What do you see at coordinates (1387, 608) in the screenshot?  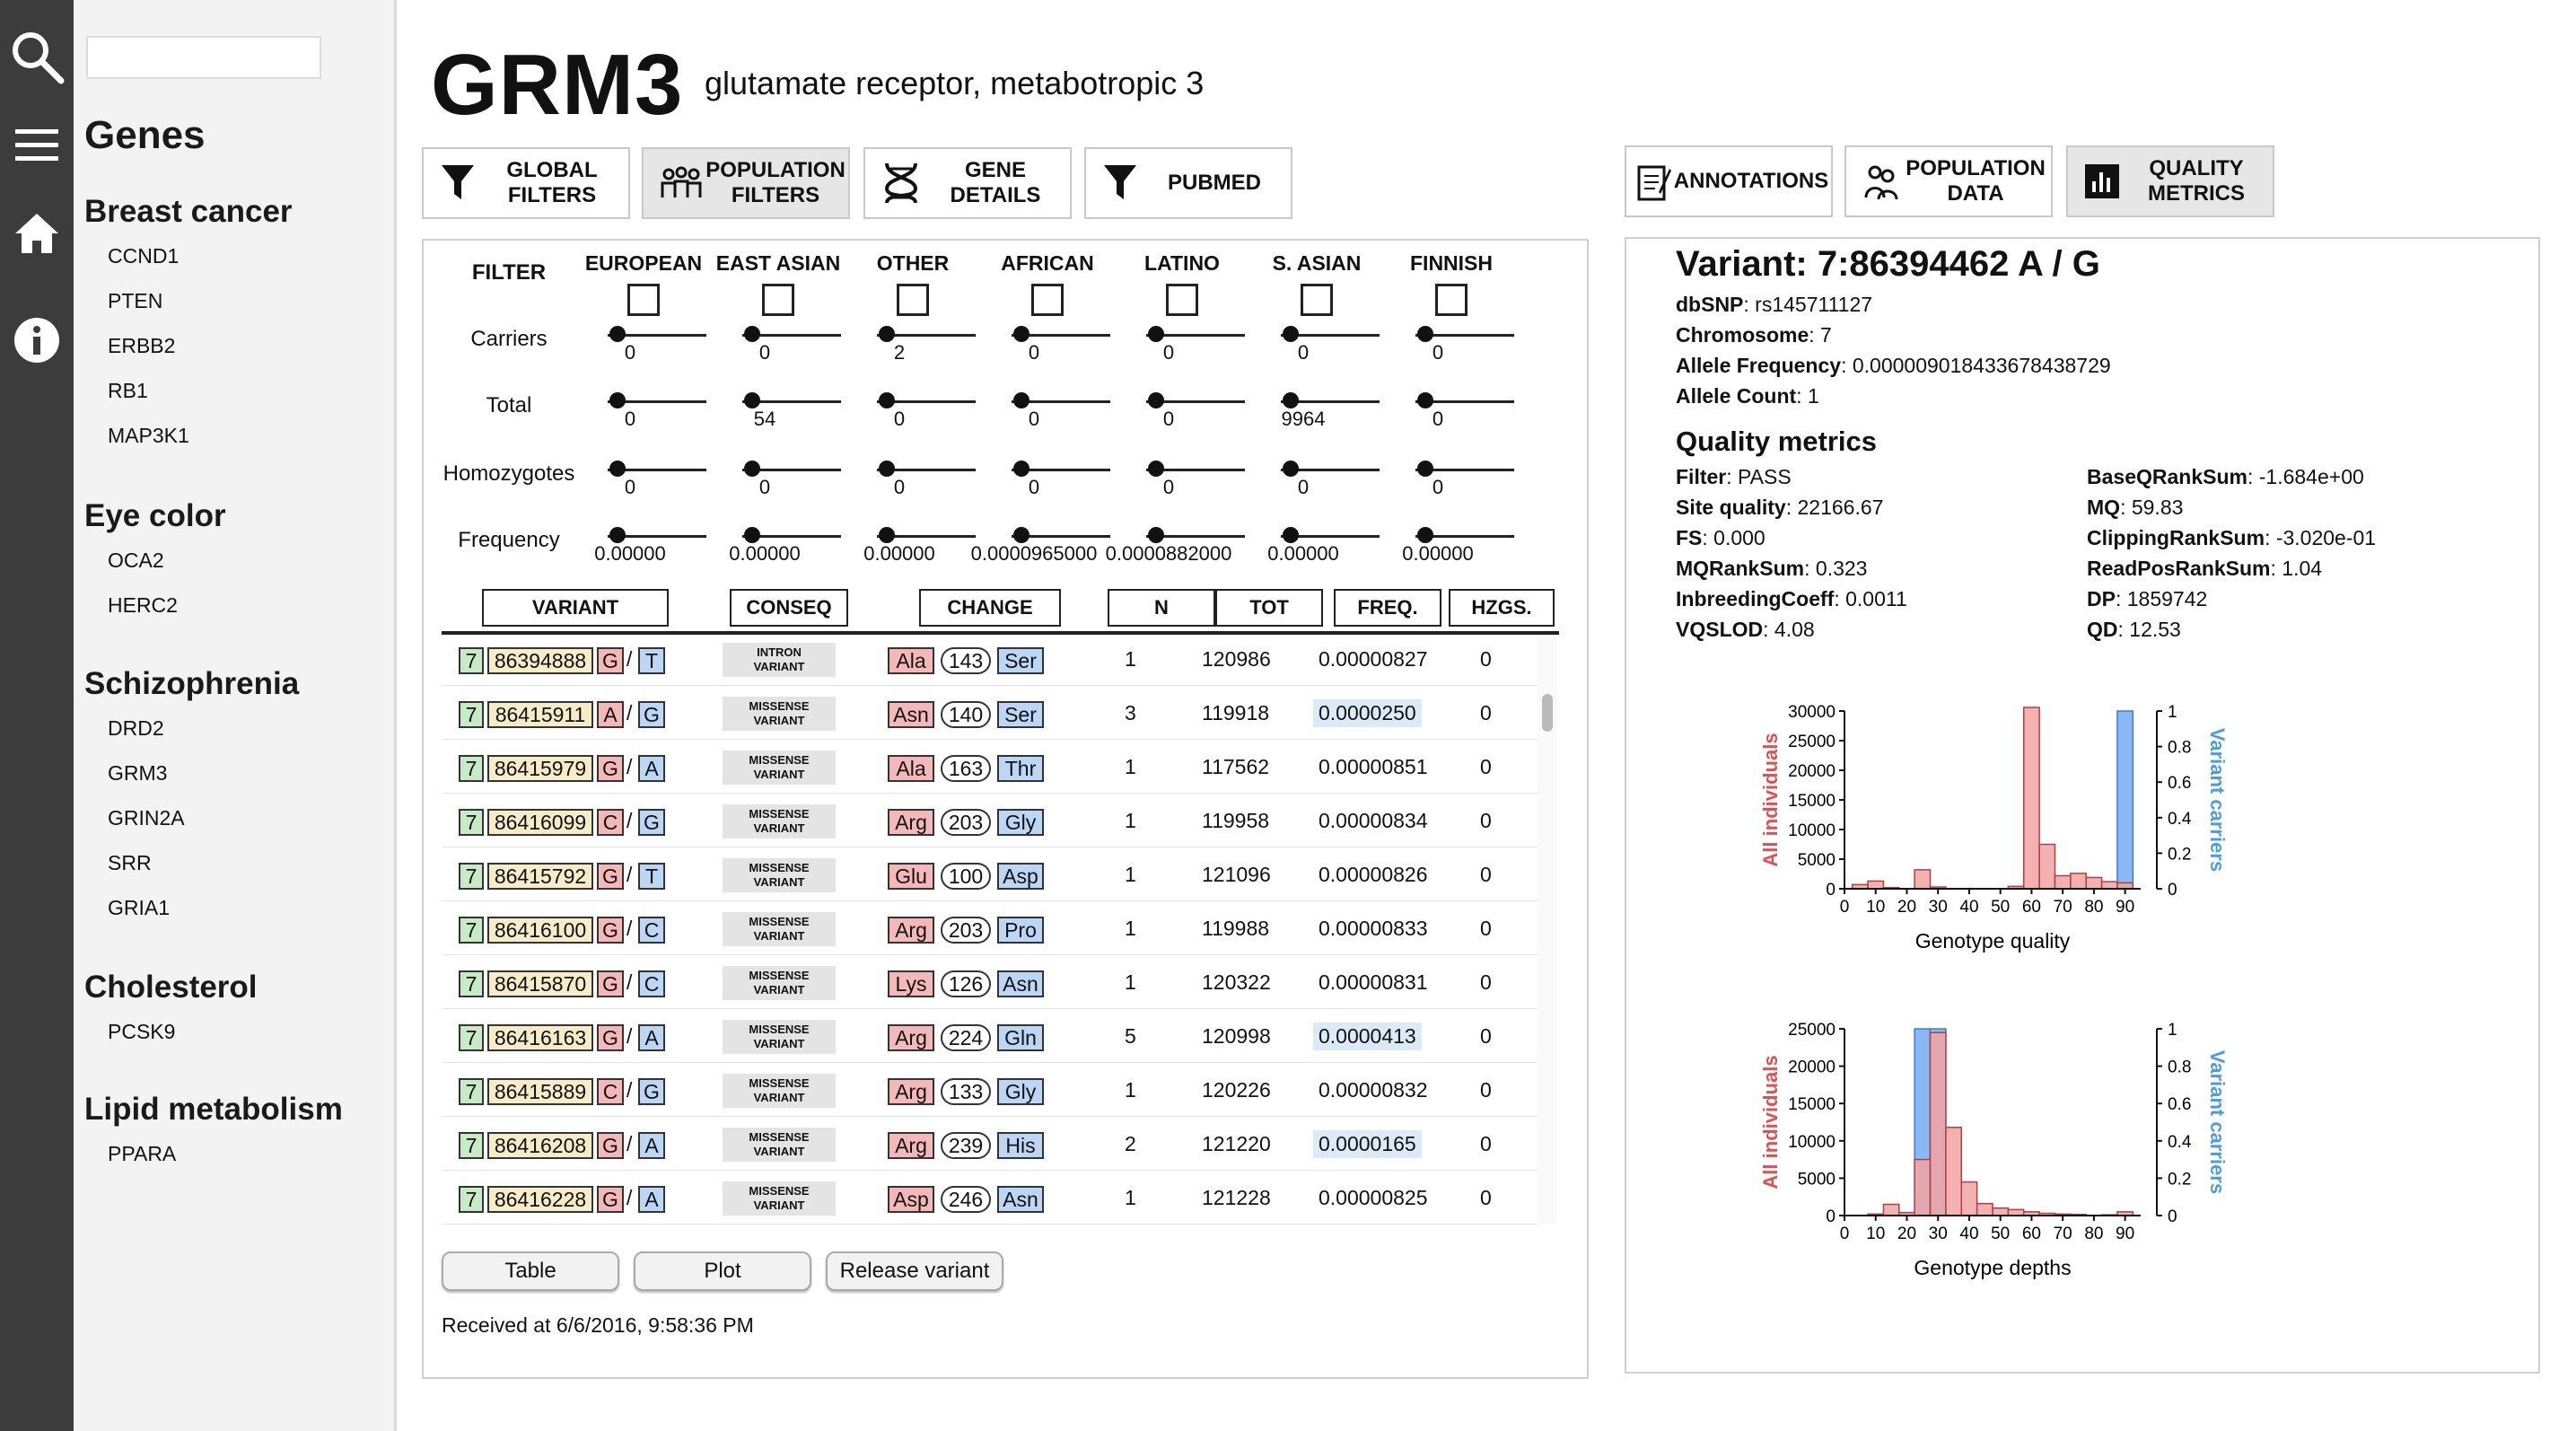 I see `column-header-freq: FREQ.` at bounding box center [1387, 608].